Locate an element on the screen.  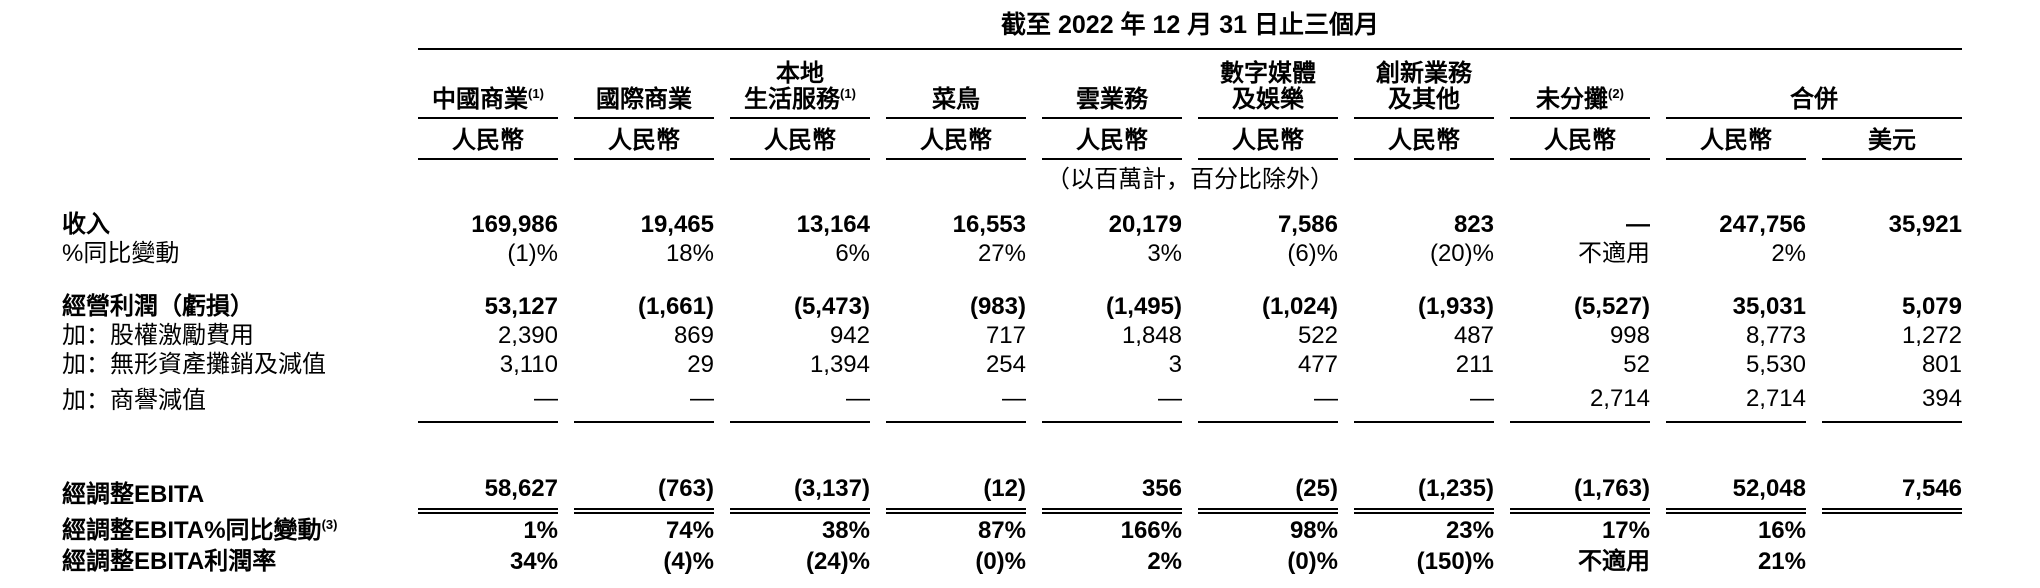
col-header-cainiao: 菜鳥 is located at coordinates (956, 84).